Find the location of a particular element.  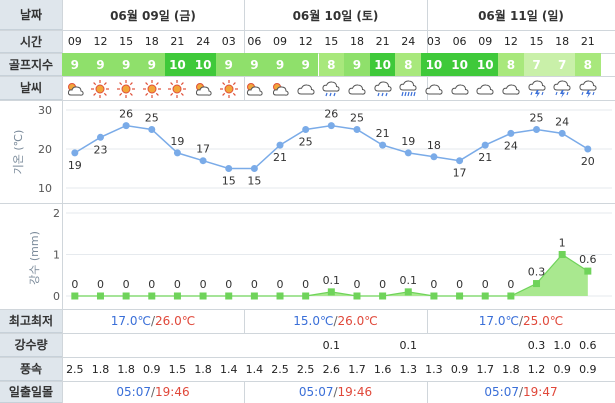

min-max-header: 최고최저 is located at coordinates (31, 321).